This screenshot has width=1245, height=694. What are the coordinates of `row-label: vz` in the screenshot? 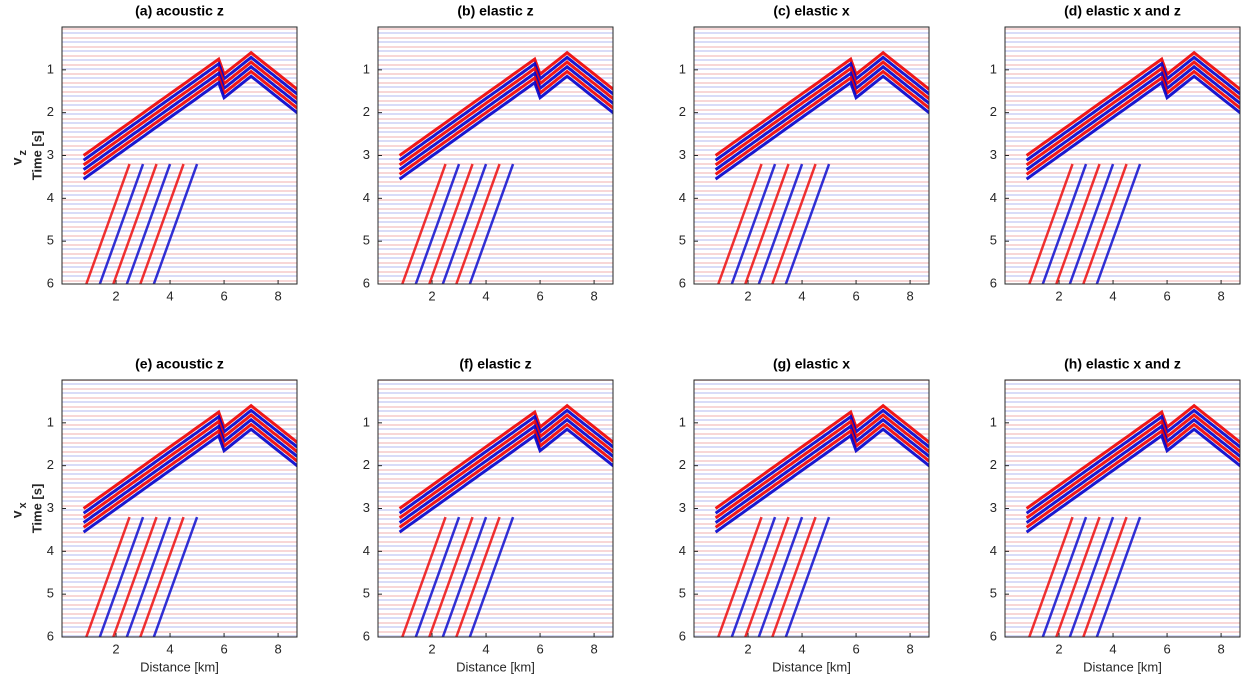 It's located at (19, 158).